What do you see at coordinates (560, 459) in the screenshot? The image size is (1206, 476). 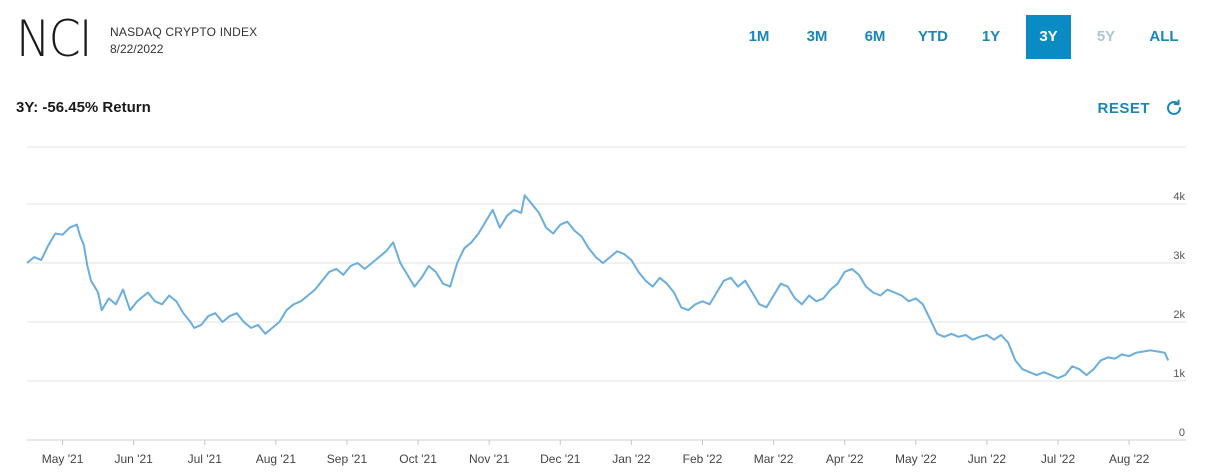 I see `x-tick-label: Dec '21` at bounding box center [560, 459].